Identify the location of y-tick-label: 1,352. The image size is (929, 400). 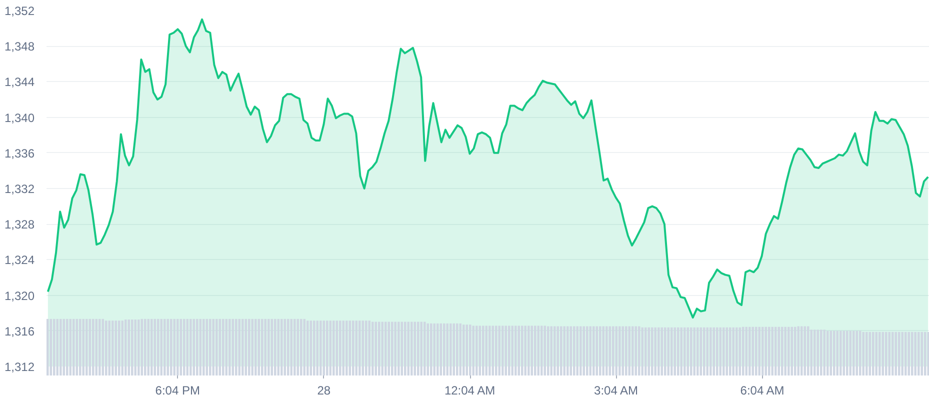
(19, 11).